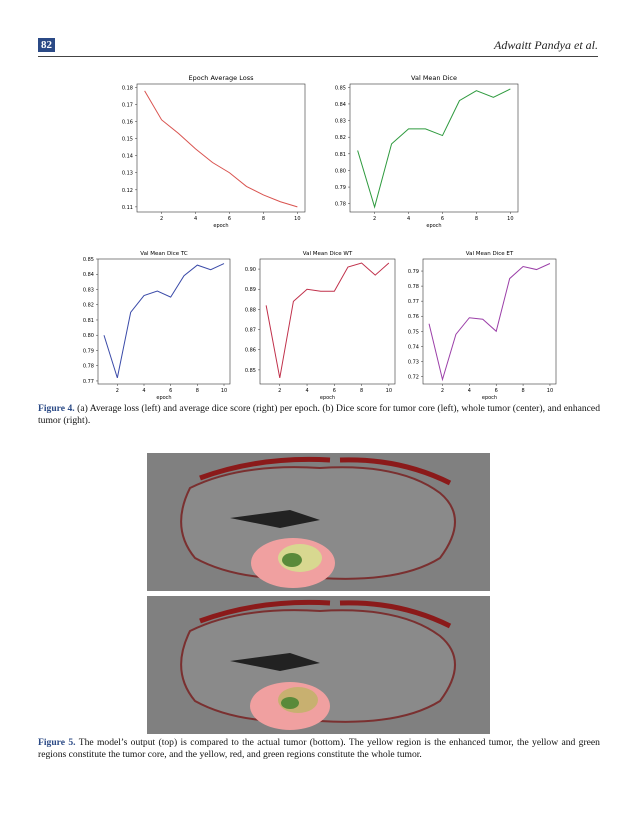 Image resolution: width=638 pixels, height=826 pixels. Describe the element at coordinates (250, 331) in the screenshot. I see `y-tick-label: 0.87` at that location.